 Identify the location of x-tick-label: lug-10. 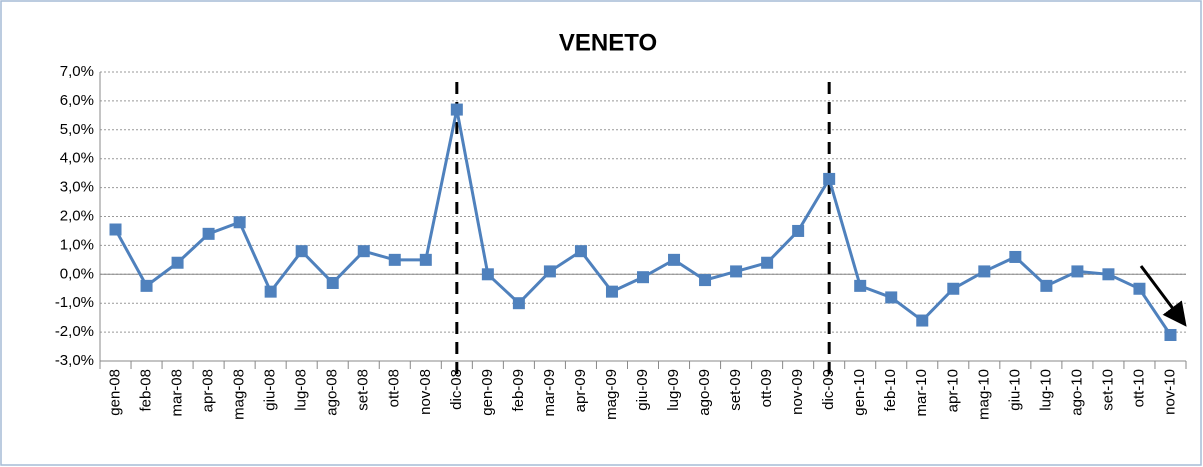
(1045, 390).